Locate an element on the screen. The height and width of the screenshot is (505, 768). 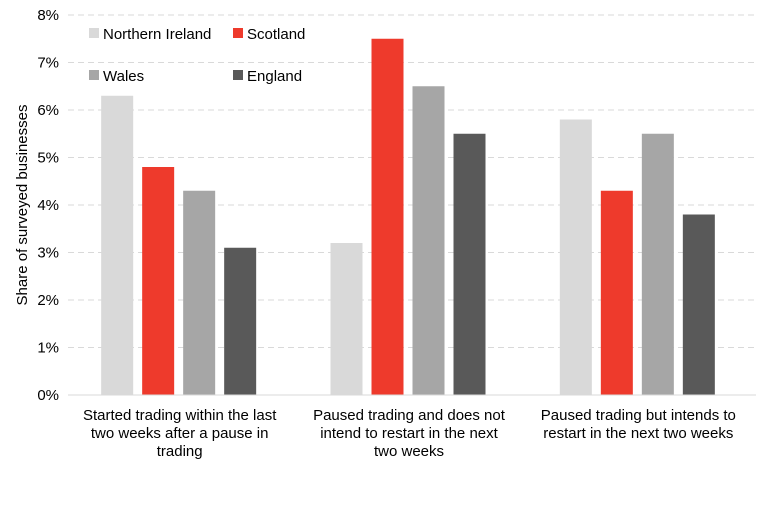
legend-label: Northern Ireland is located at coordinates (157, 34).